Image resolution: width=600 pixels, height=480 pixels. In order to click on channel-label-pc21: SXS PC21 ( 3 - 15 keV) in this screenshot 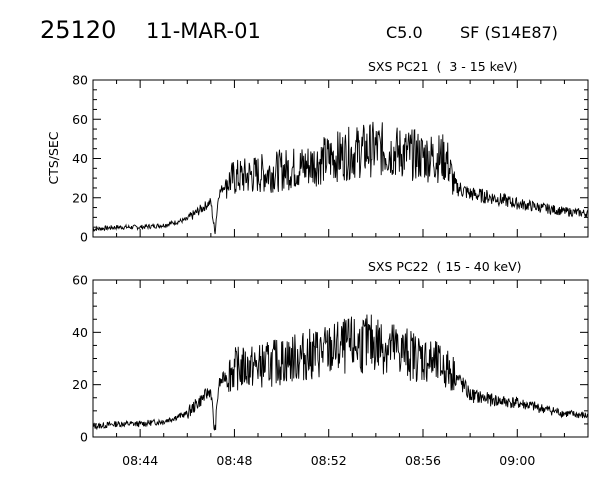, I will do `click(443, 66)`.